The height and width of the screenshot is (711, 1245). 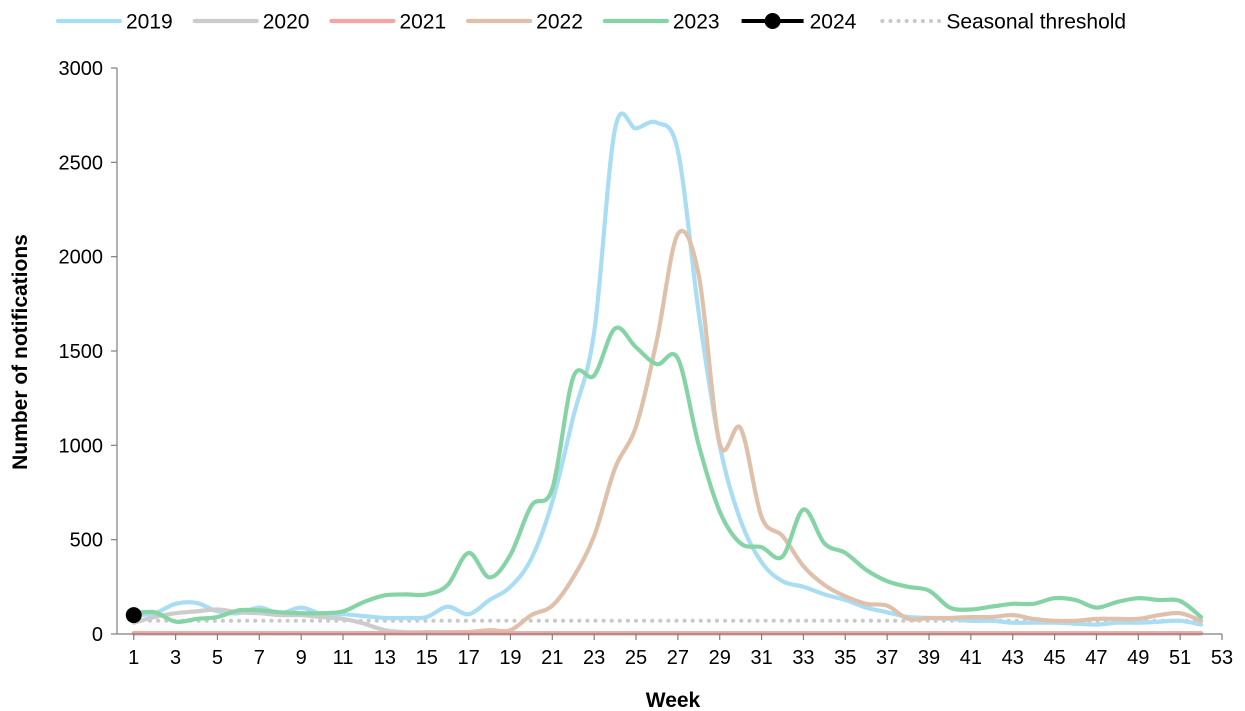 I want to click on legend-item-2022: 2022, so click(x=524, y=22).